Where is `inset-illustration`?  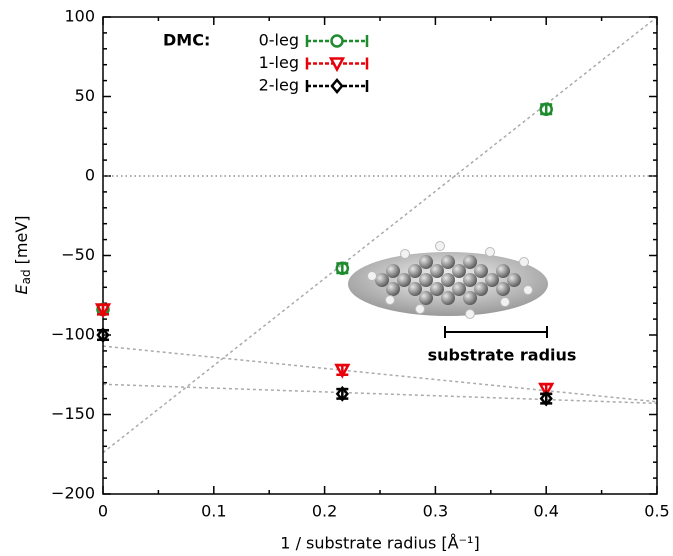 inset-illustration is located at coordinates (448, 289).